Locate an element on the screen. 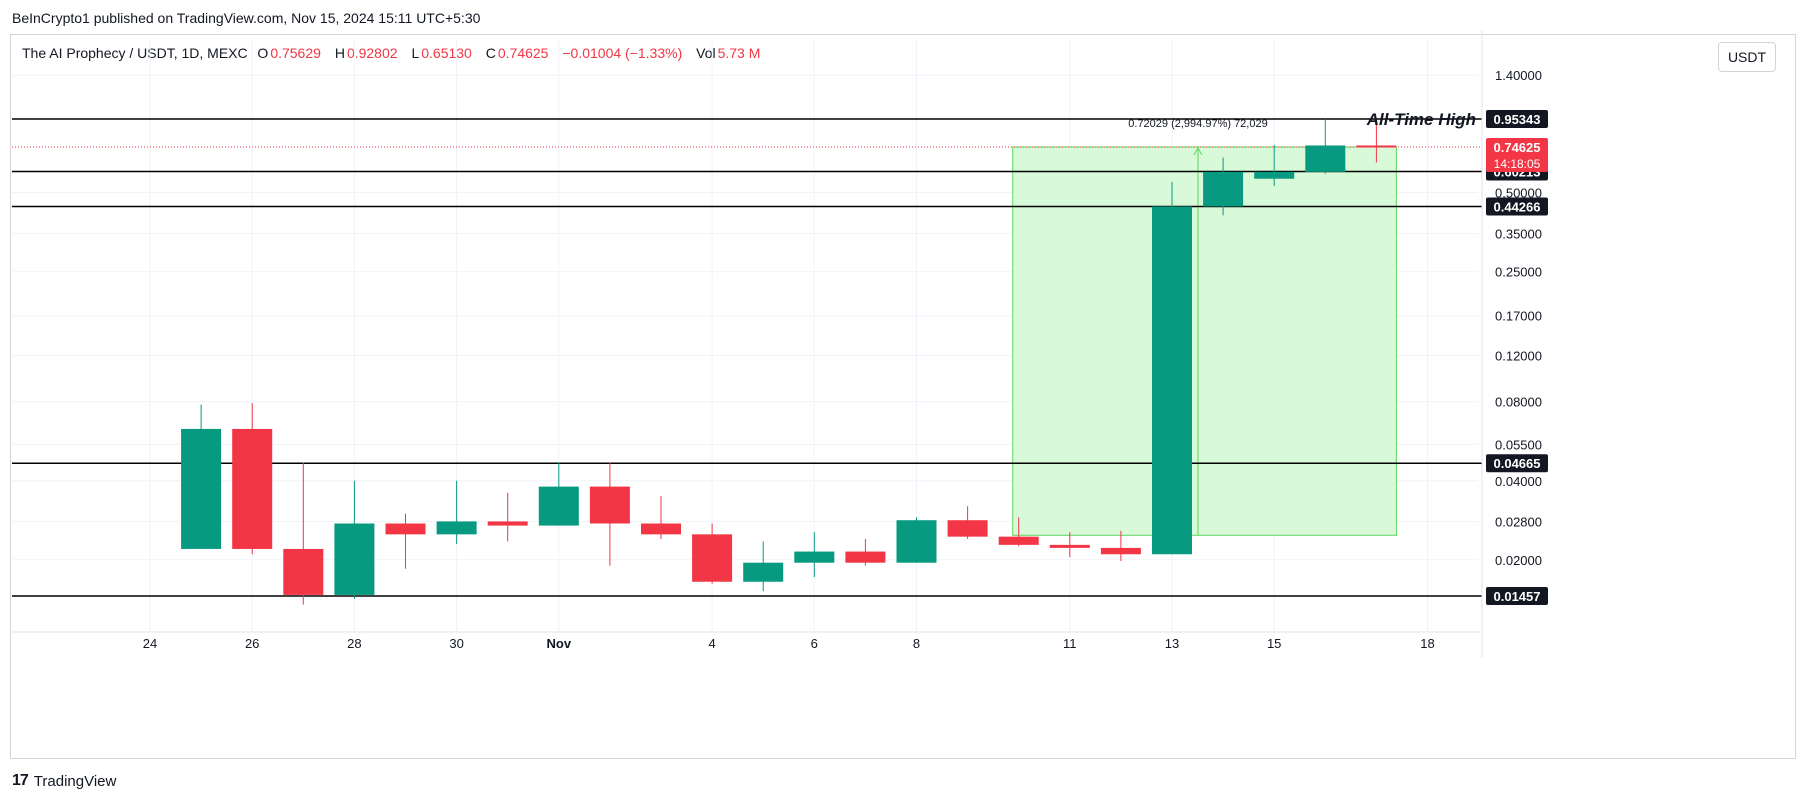  symbol-title: The AI Prophecy / USDT, 1D, MEXC is located at coordinates (135, 53).